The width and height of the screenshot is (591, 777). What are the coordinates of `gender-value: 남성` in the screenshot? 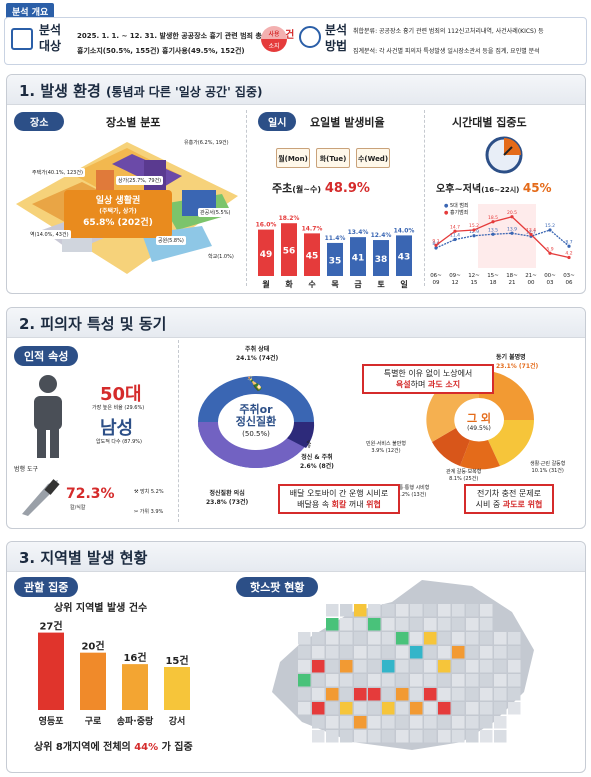 It's located at (117, 428).